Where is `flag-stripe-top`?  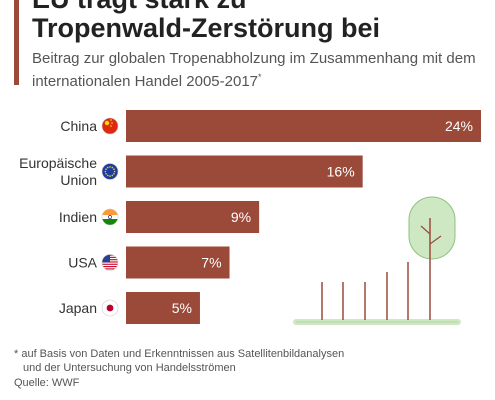 flag-stripe-top is located at coordinates (110, 212).